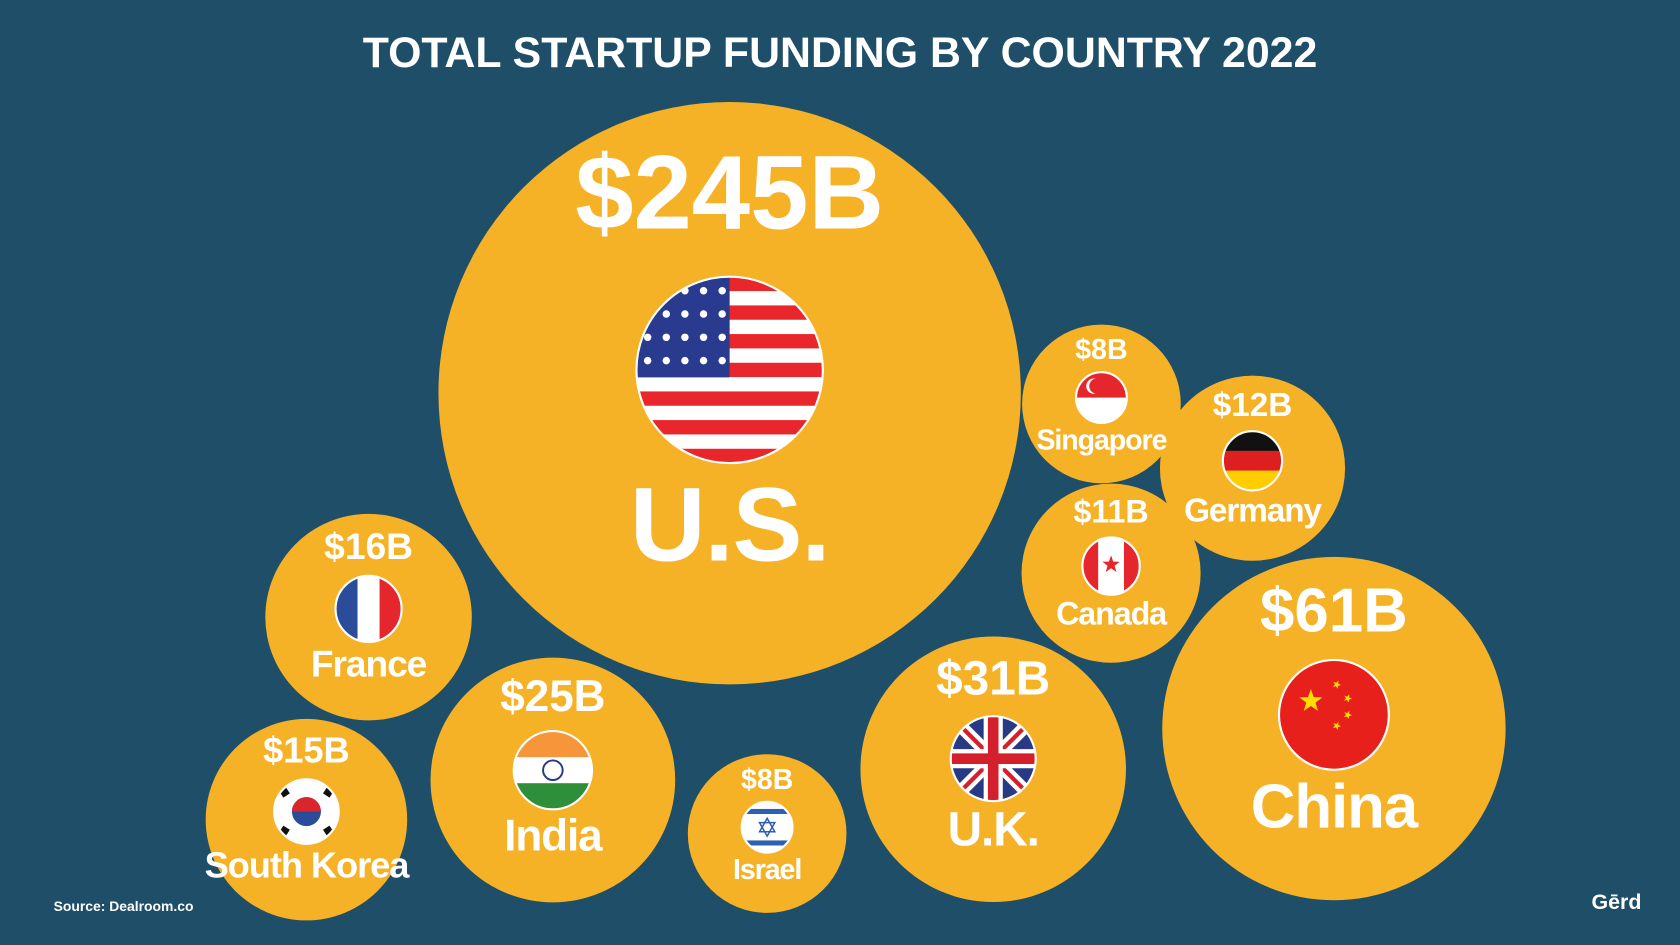 This screenshot has width=1680, height=945. What do you see at coordinates (840, 53) in the screenshot?
I see `chart-title: TOTAL STARTUP FUNDING BY COUNTRY 2022` at bounding box center [840, 53].